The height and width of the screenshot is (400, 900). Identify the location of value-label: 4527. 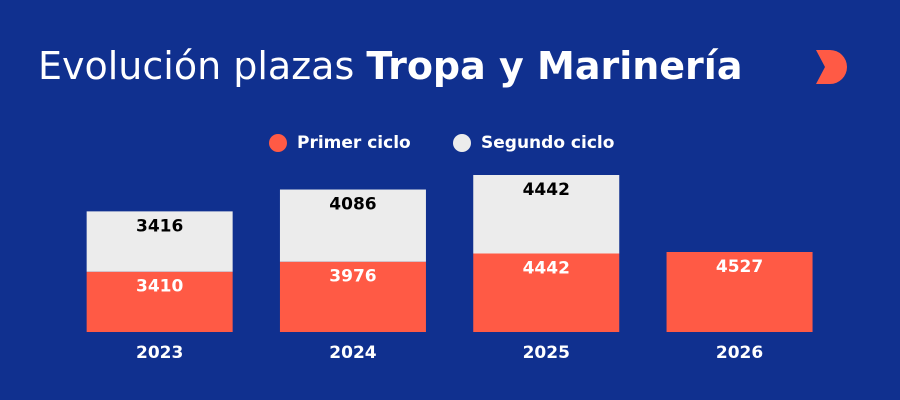
(739, 267).